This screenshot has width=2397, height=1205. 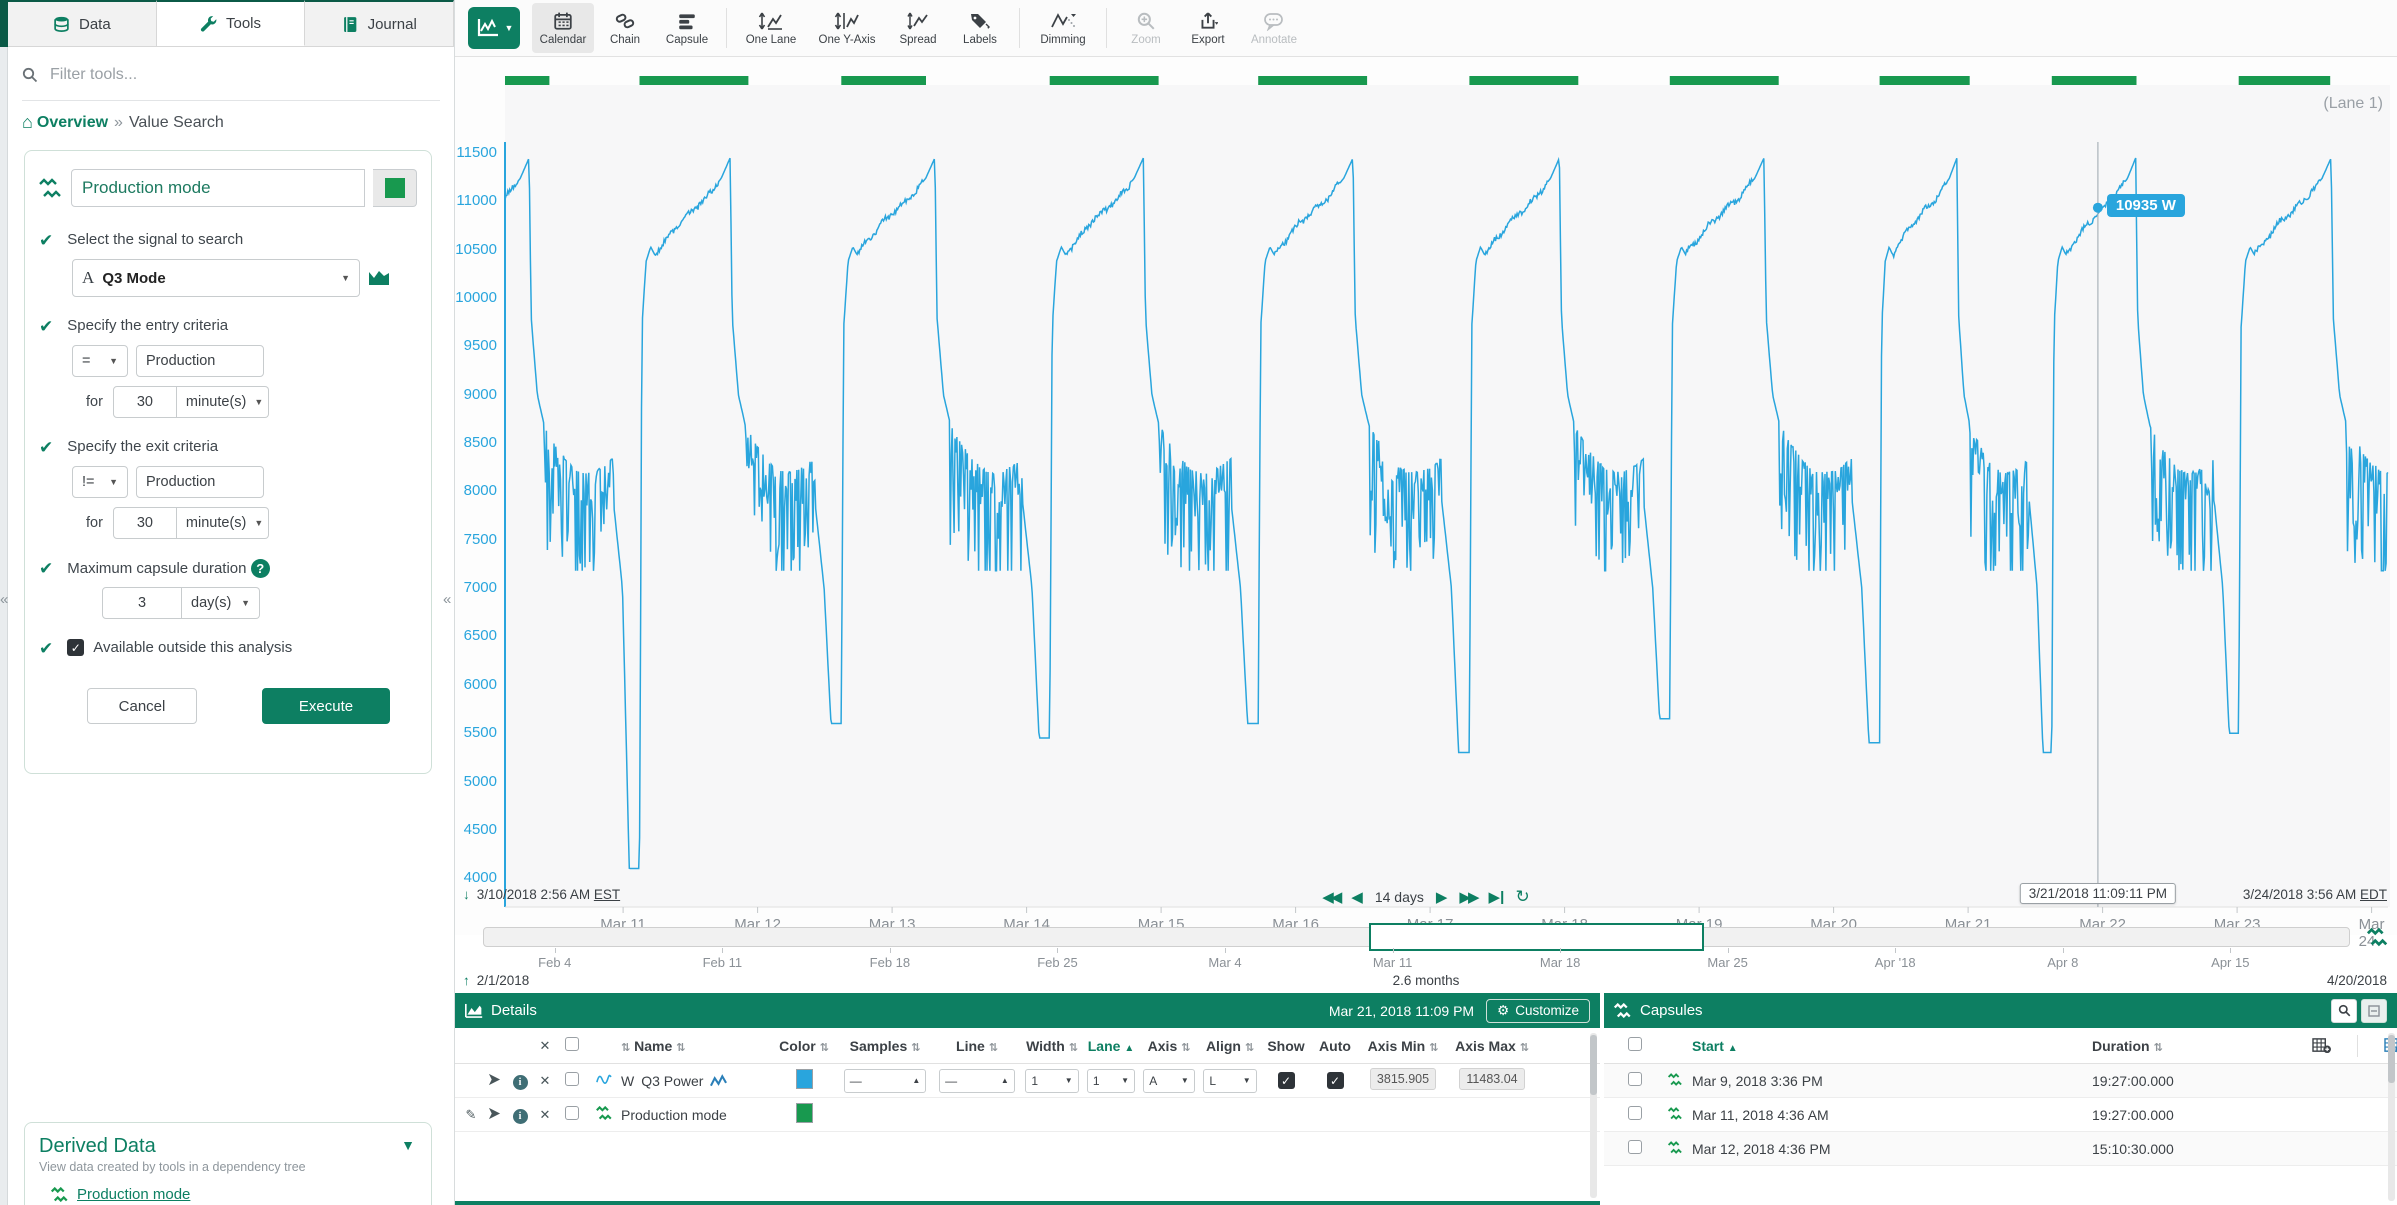 I want to click on range-start-arrow-icon: ↓, so click(x=466, y=894).